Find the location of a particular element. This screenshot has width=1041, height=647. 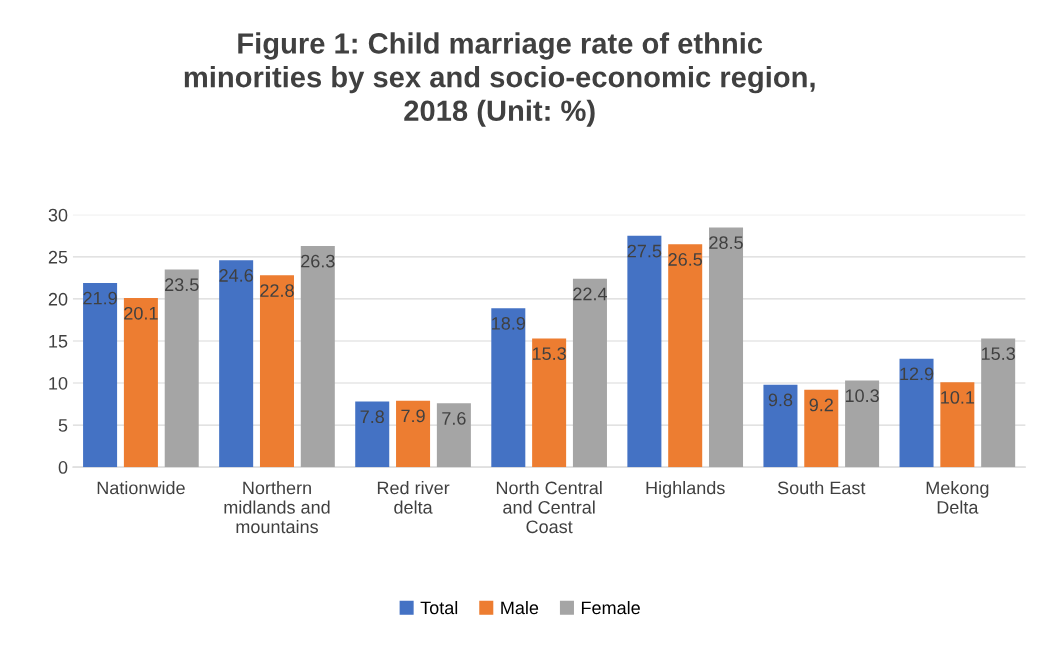

x-tick-label: North Central and Central Coast is located at coordinates (549, 507).